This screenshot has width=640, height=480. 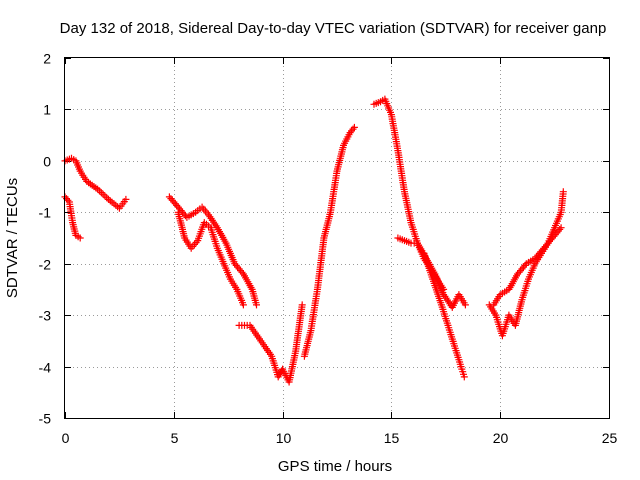 I want to click on y-tick-label: 2, so click(x=47, y=59).